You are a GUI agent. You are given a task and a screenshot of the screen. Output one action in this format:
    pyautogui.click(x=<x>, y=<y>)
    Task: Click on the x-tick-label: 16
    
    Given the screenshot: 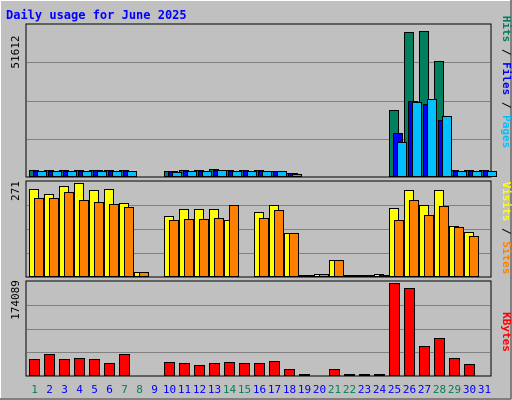 What is the action you would take?
    pyautogui.click(x=259, y=389)
    